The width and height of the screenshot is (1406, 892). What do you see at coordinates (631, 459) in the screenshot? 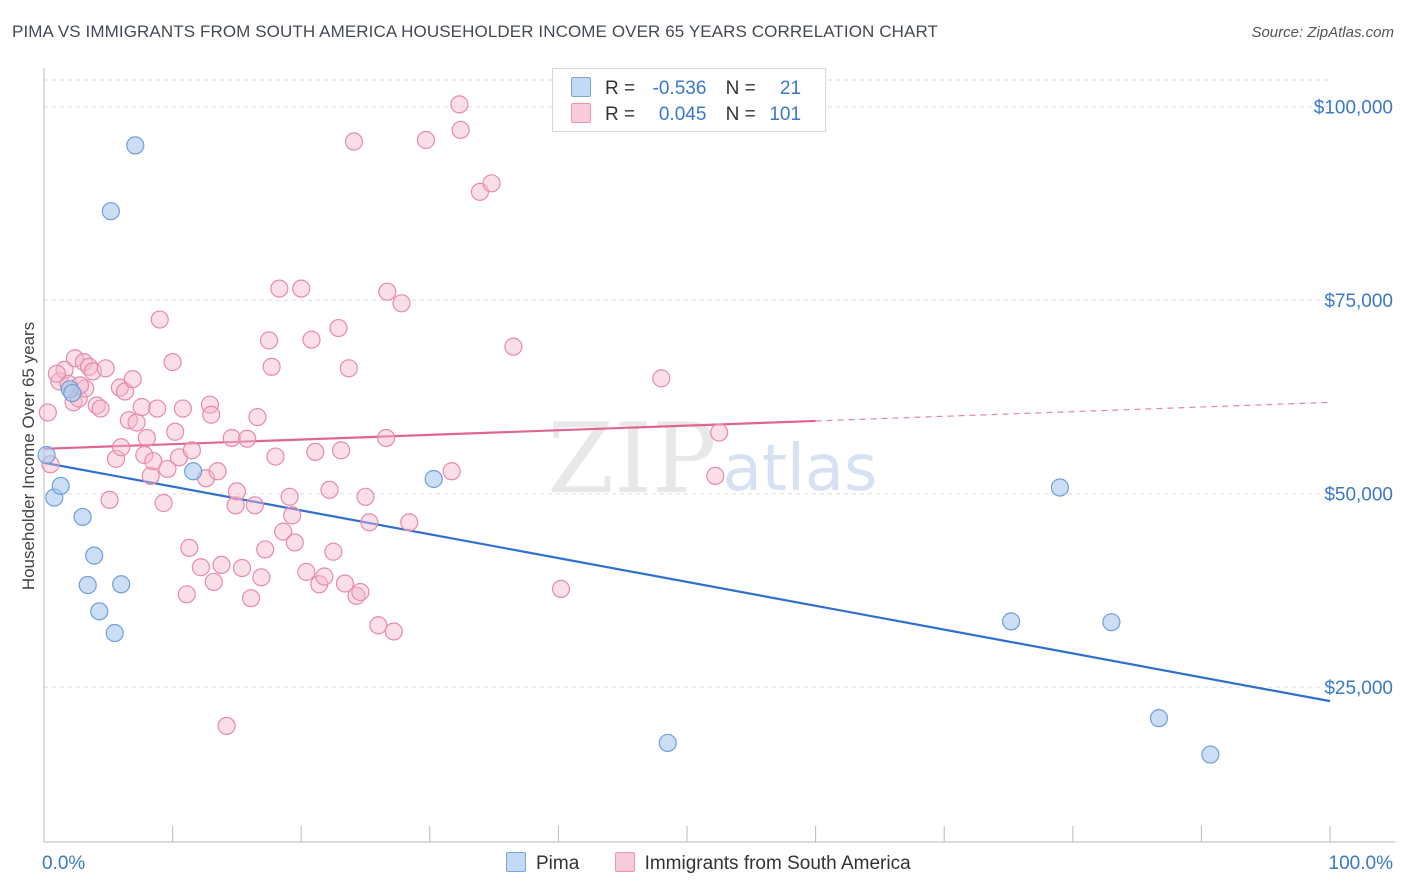
I see `watermark-zip: ZIP` at bounding box center [631, 459].